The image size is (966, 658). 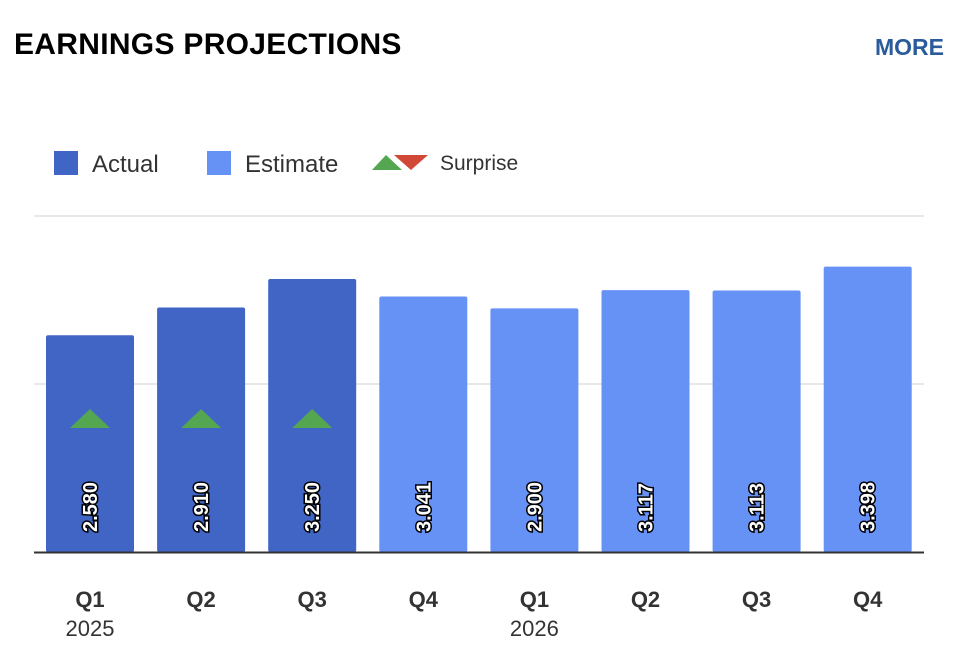 I want to click on data-label: 2.900, so click(x=535, y=507).